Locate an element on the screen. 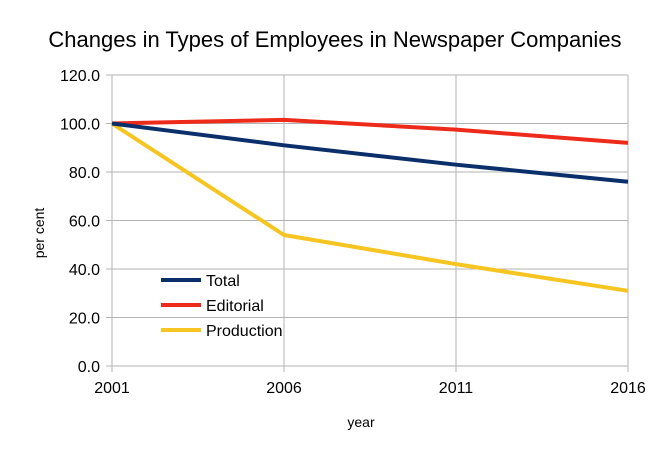 This screenshot has width=671, height=457. y-tick-label: 40.0 is located at coordinates (84, 270).